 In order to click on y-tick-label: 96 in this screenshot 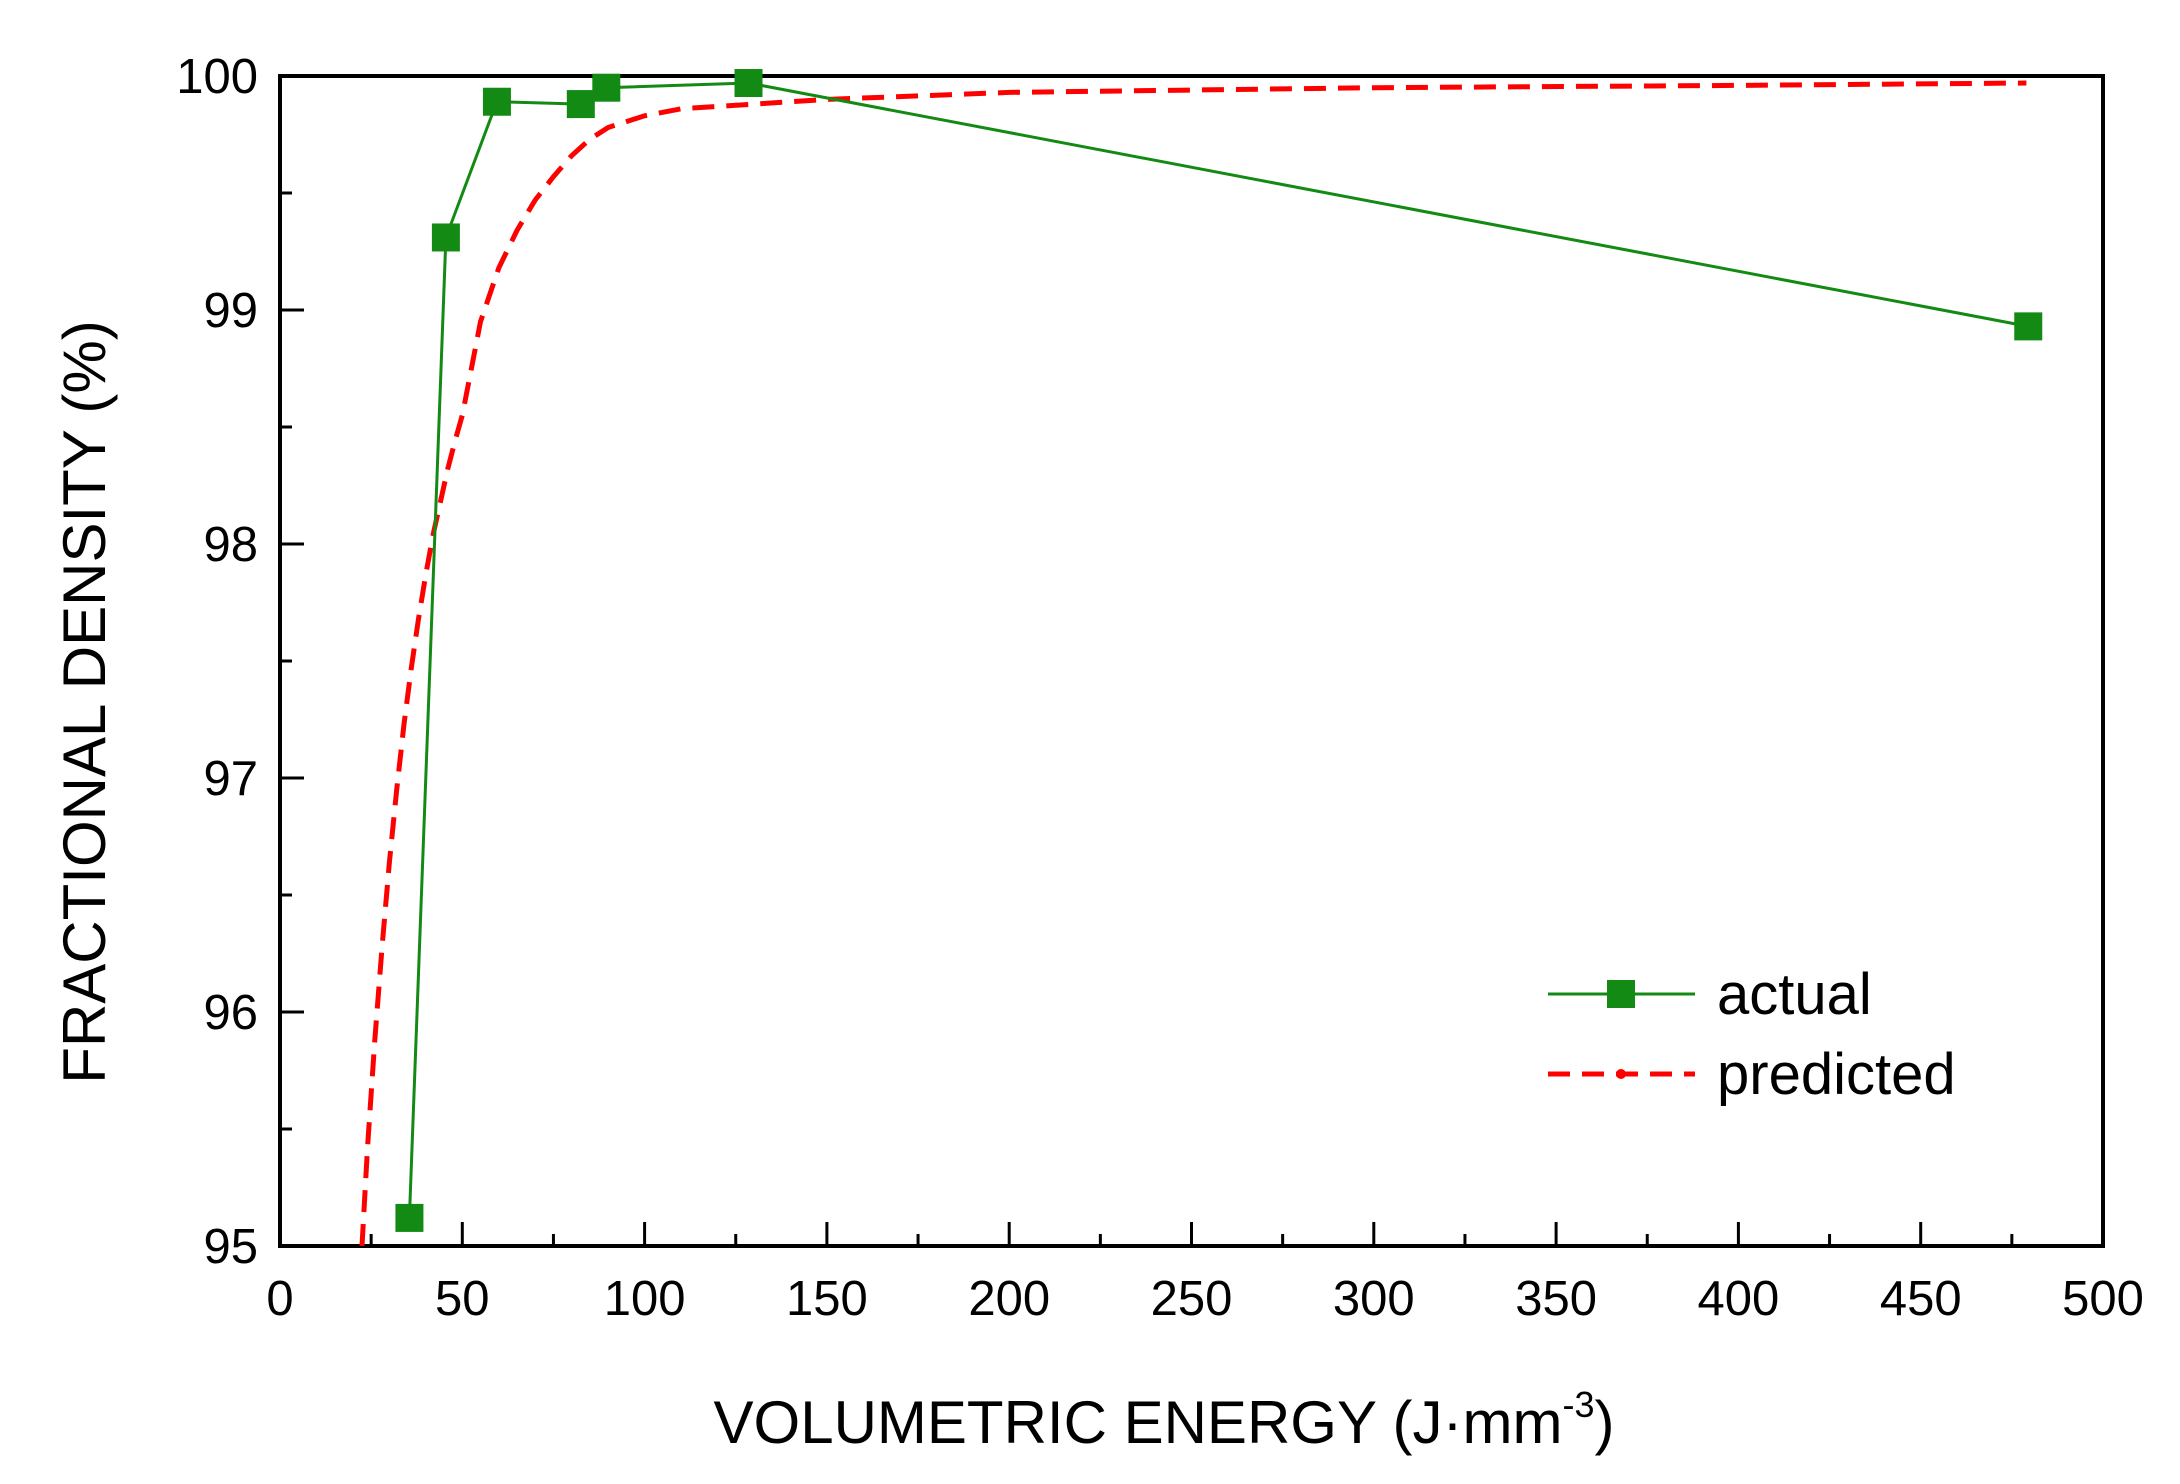, I will do `click(230, 1013)`.